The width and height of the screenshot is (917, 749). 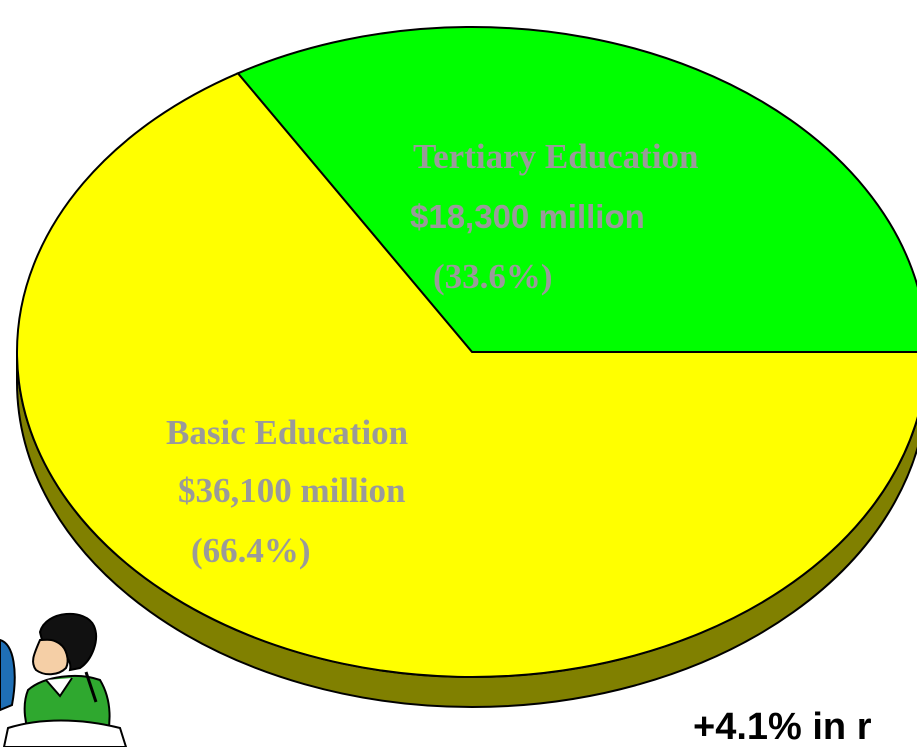 What do you see at coordinates (64, 680) in the screenshot?
I see `students-clipart-icon` at bounding box center [64, 680].